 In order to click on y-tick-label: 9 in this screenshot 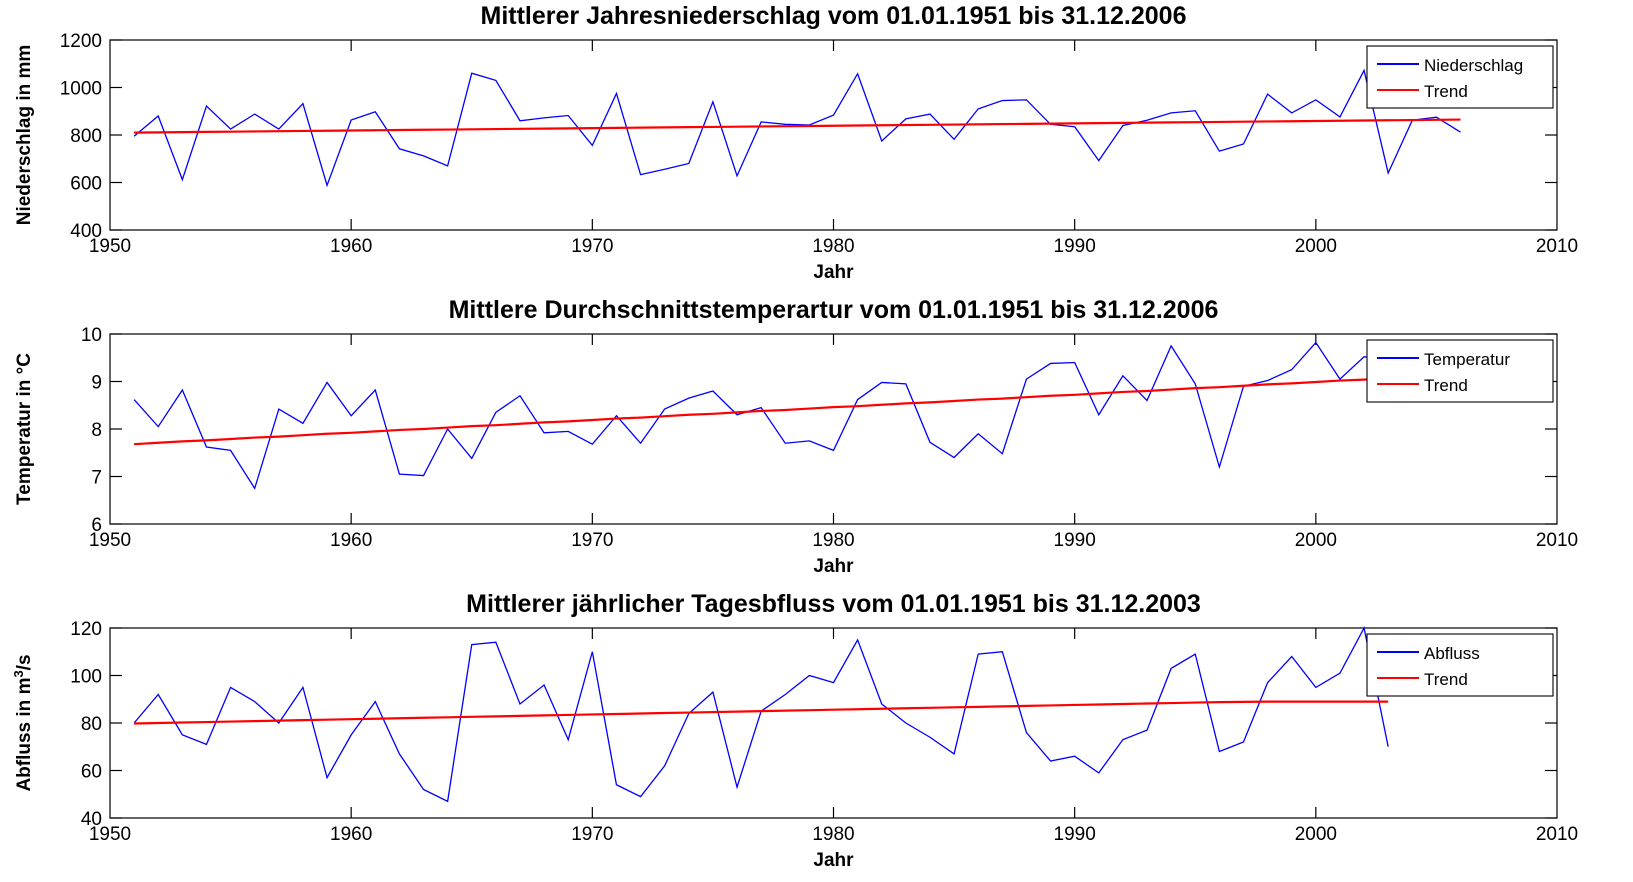, I will do `click(96, 383)`.